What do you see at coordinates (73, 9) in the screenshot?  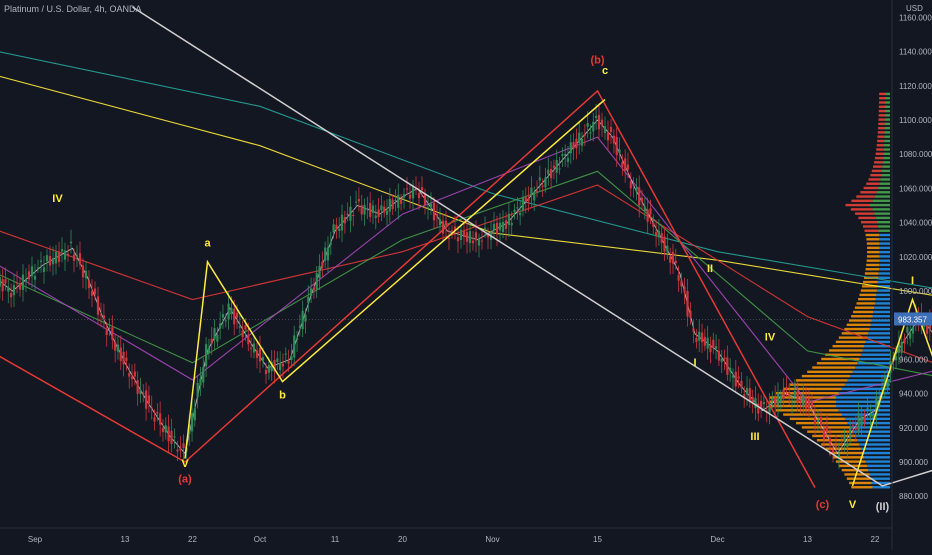 I see `chart-title: Platinum / U.S. Dollar, 4h, OANDA` at bounding box center [73, 9].